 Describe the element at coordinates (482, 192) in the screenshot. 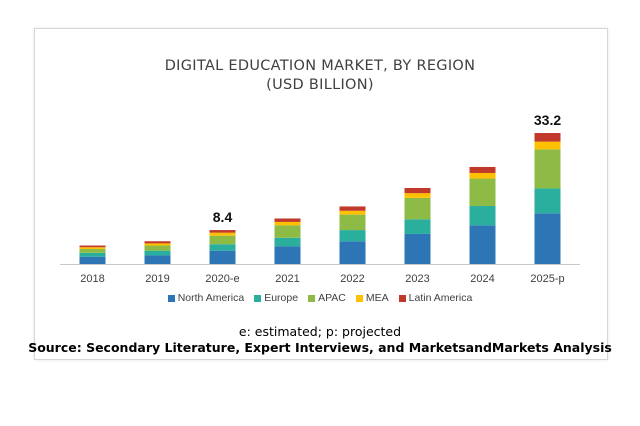

I see `bar-segment-apac-2024` at that location.